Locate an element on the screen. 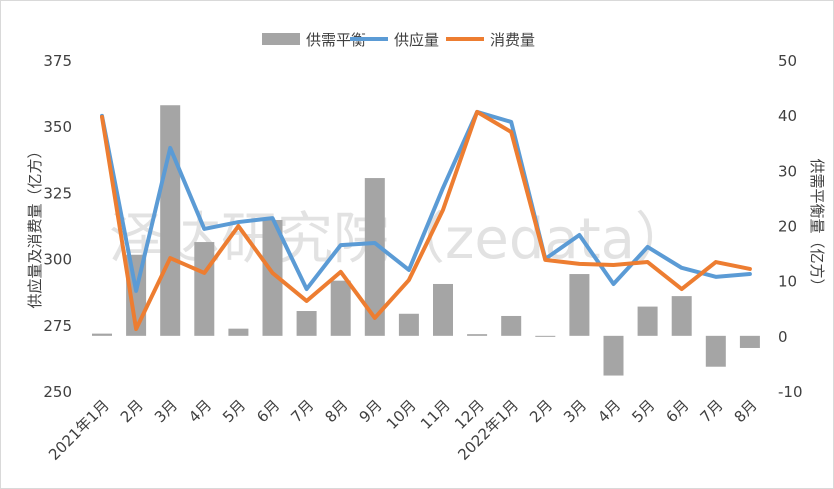 The width and height of the screenshot is (834, 489). legend-label: 供应量 is located at coordinates (416, 40).